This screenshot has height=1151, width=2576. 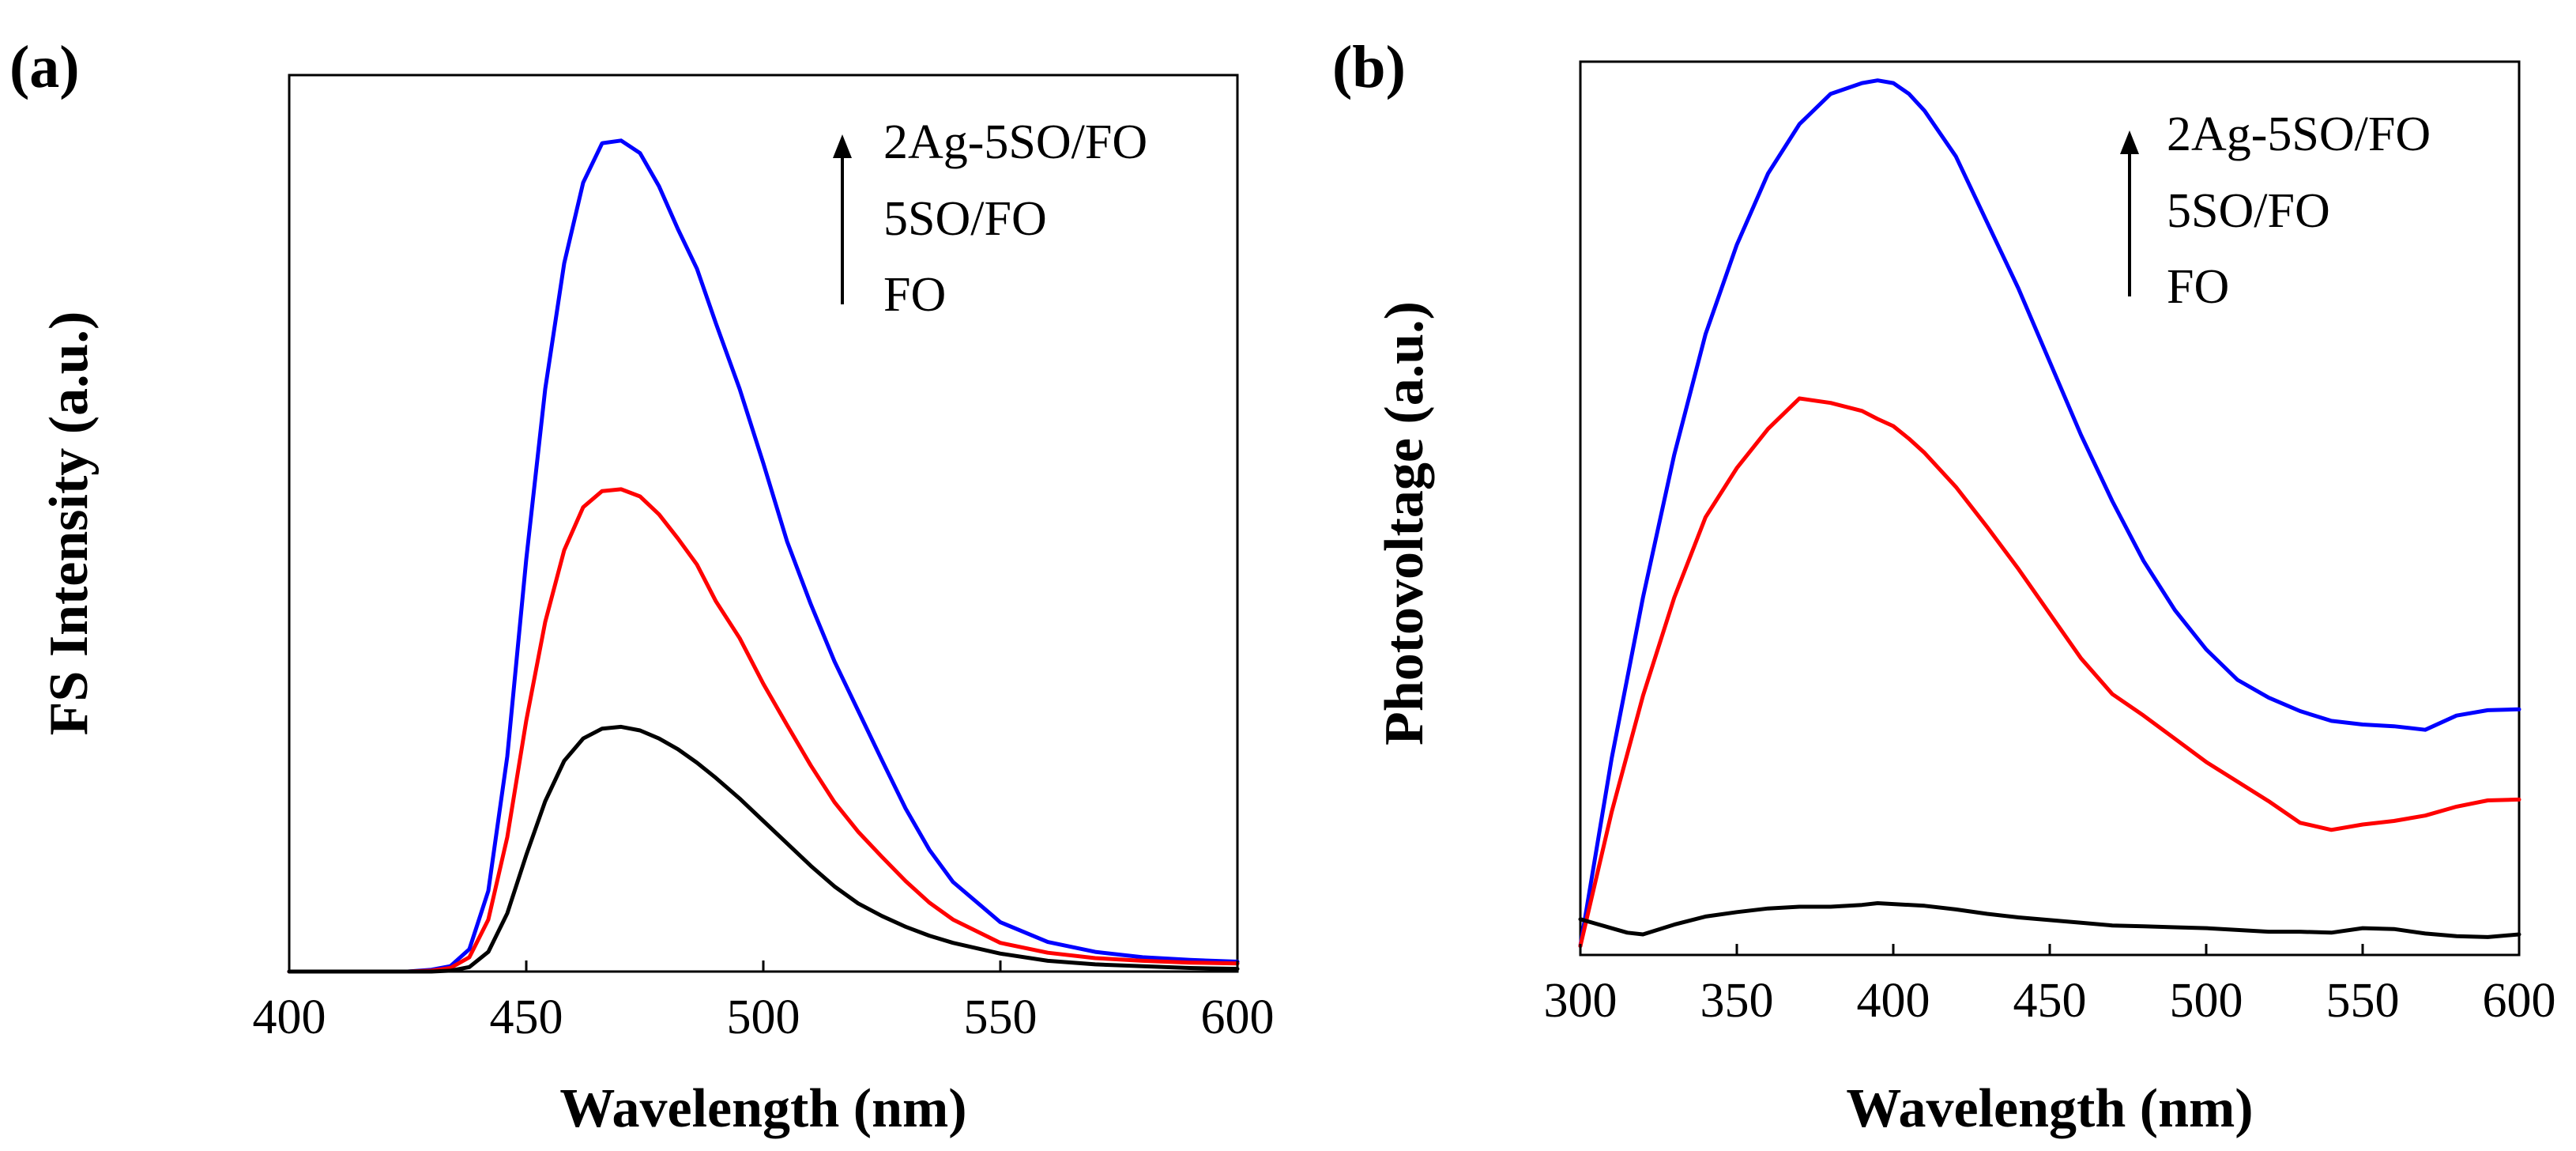 I want to click on panel-b-x-ticks: 300 350 400 450 500 550 600, so click(x=2050, y=986).